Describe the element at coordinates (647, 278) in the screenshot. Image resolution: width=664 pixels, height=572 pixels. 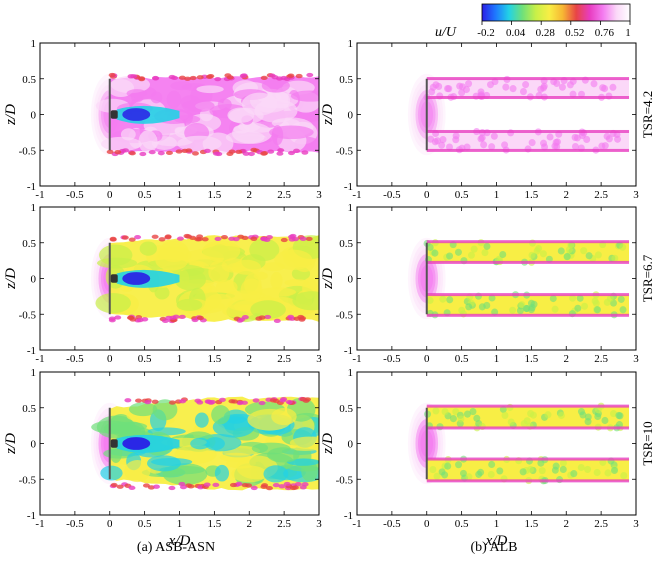
I see `tsr-label: TSR=6.7` at that location.